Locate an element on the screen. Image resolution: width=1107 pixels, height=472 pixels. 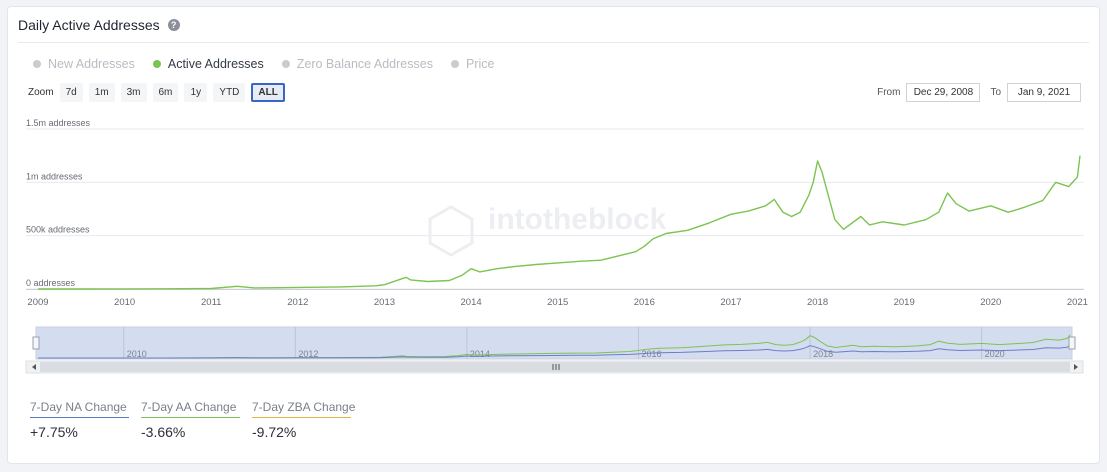
y-tick-label: 0 addresses is located at coordinates (51, 283).